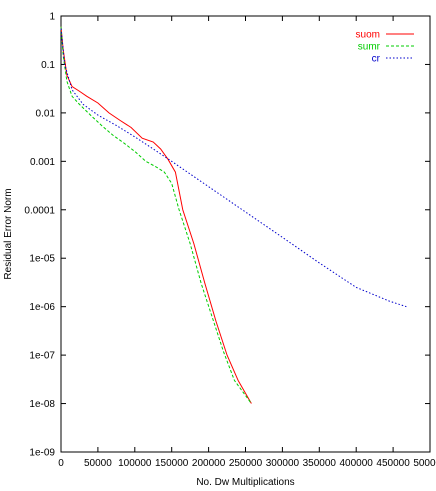 The height and width of the screenshot is (491, 436). What do you see at coordinates (98, 463) in the screenshot?
I see `x-tick-label: 50000` at bounding box center [98, 463].